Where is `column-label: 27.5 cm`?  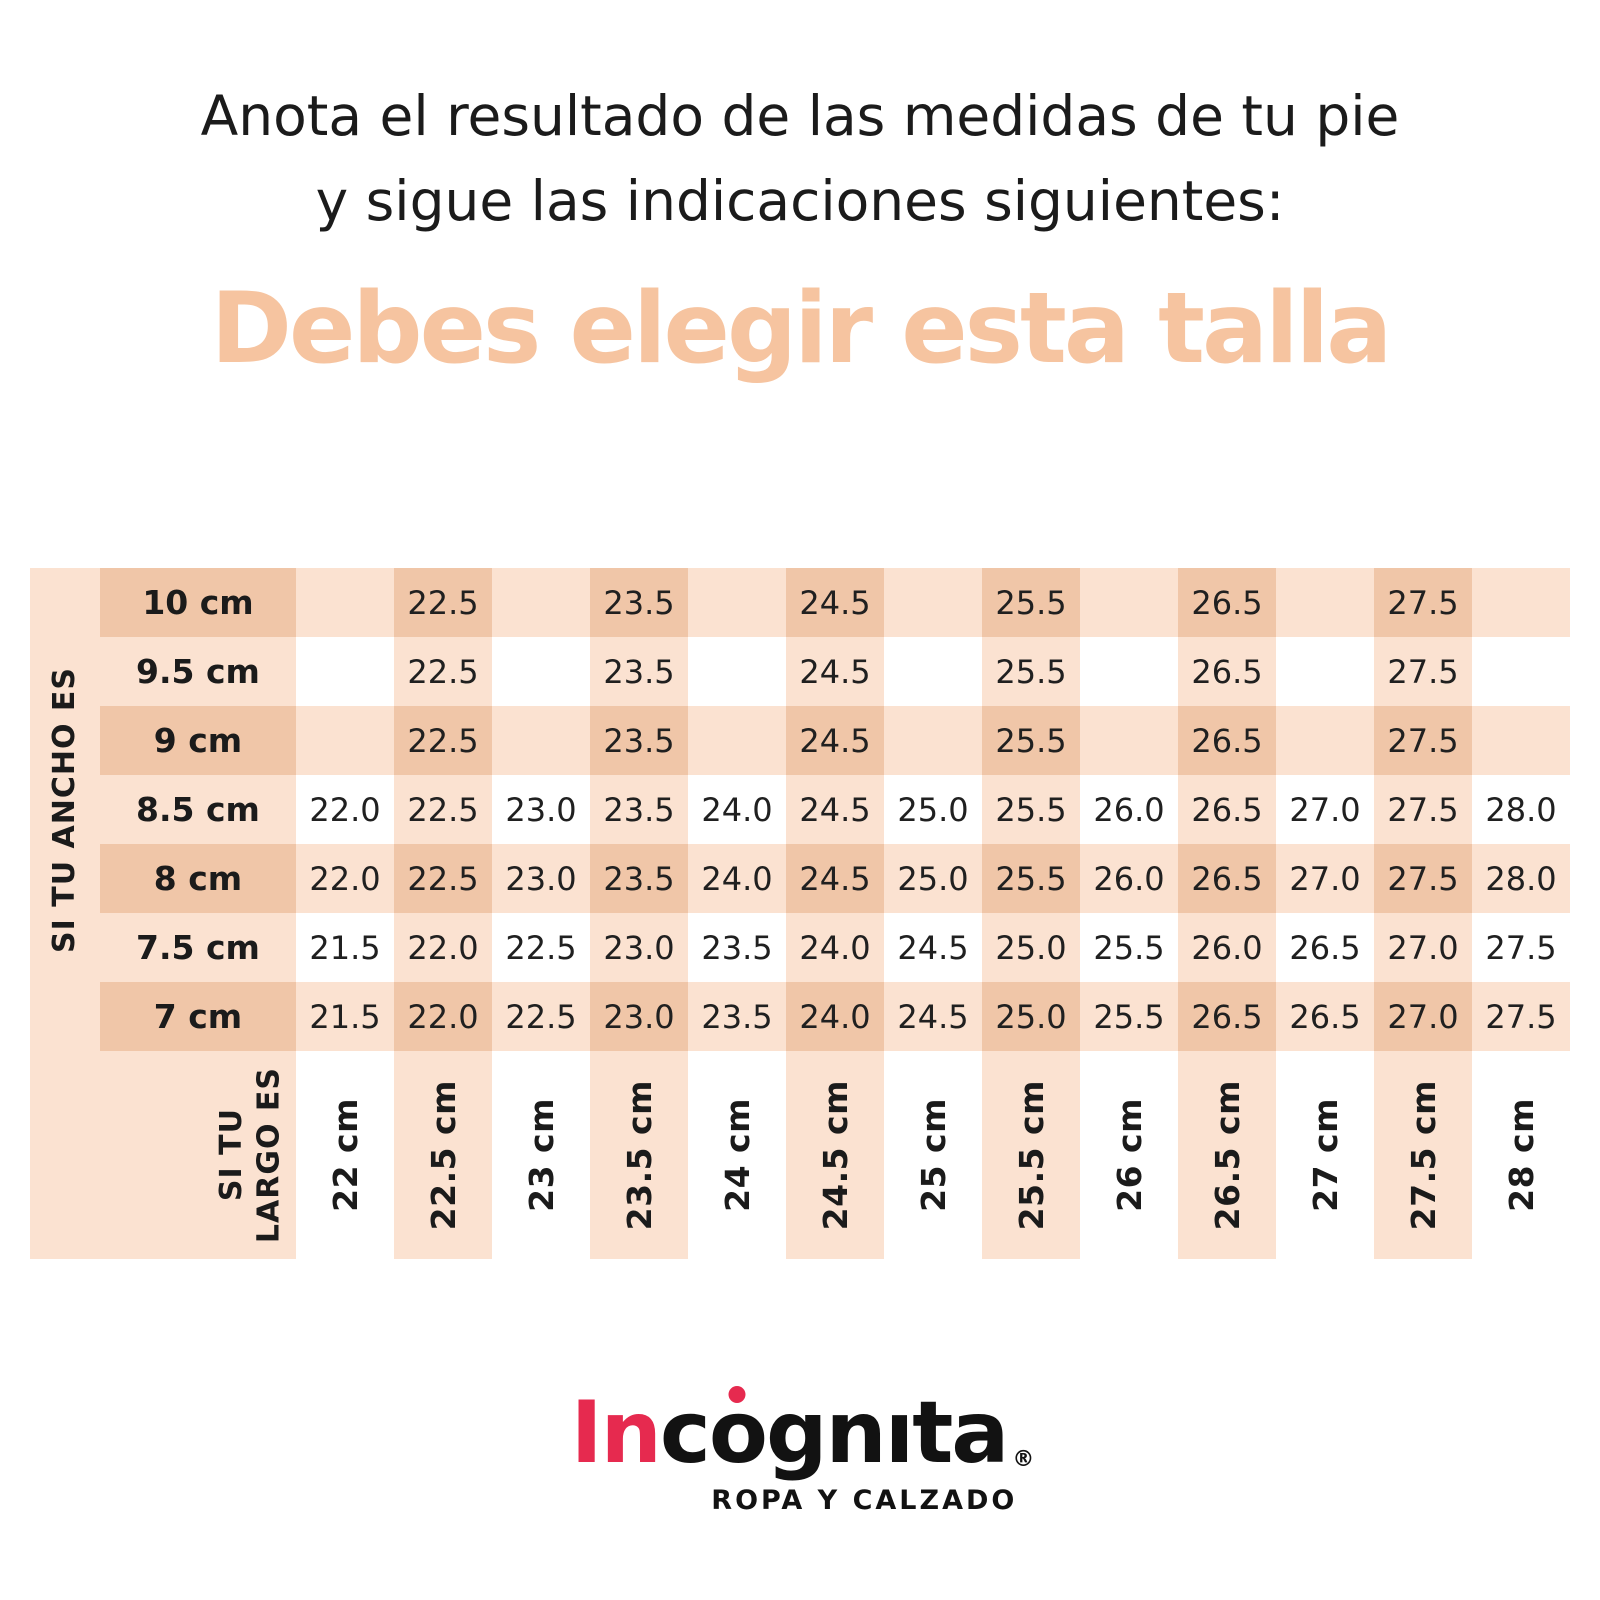
column-label: 27.5 cm is located at coordinates (1423, 1155).